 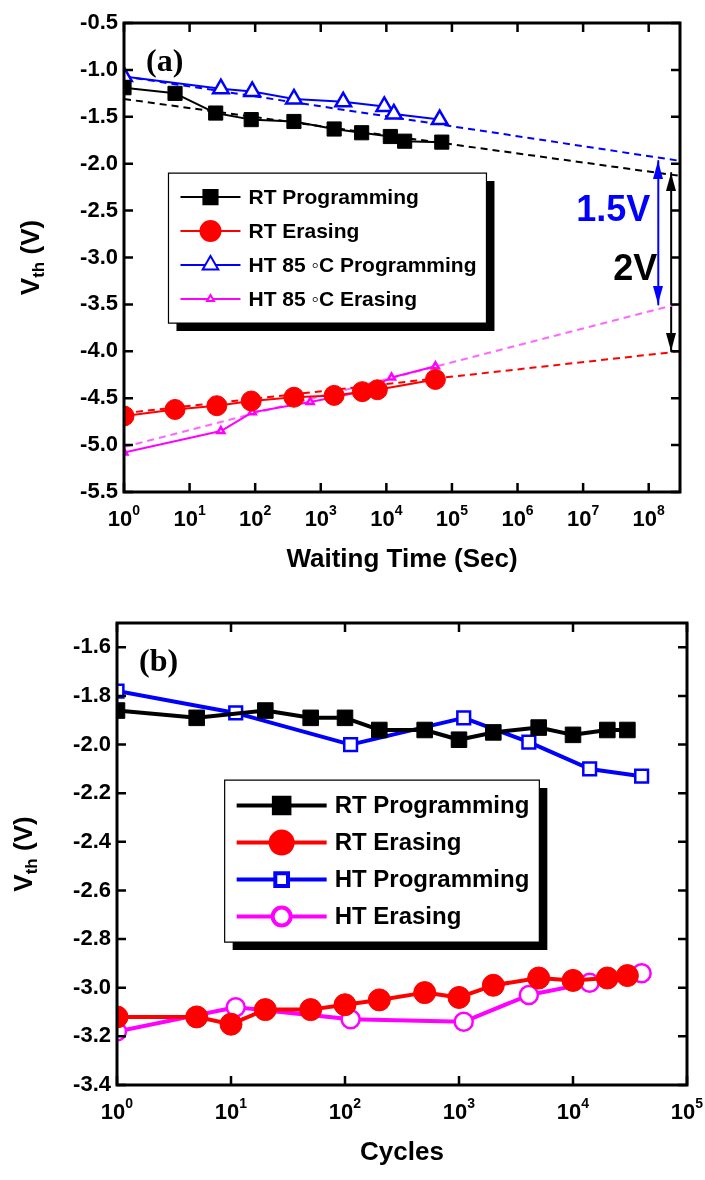 I want to click on annotation: (a), so click(x=165, y=60).